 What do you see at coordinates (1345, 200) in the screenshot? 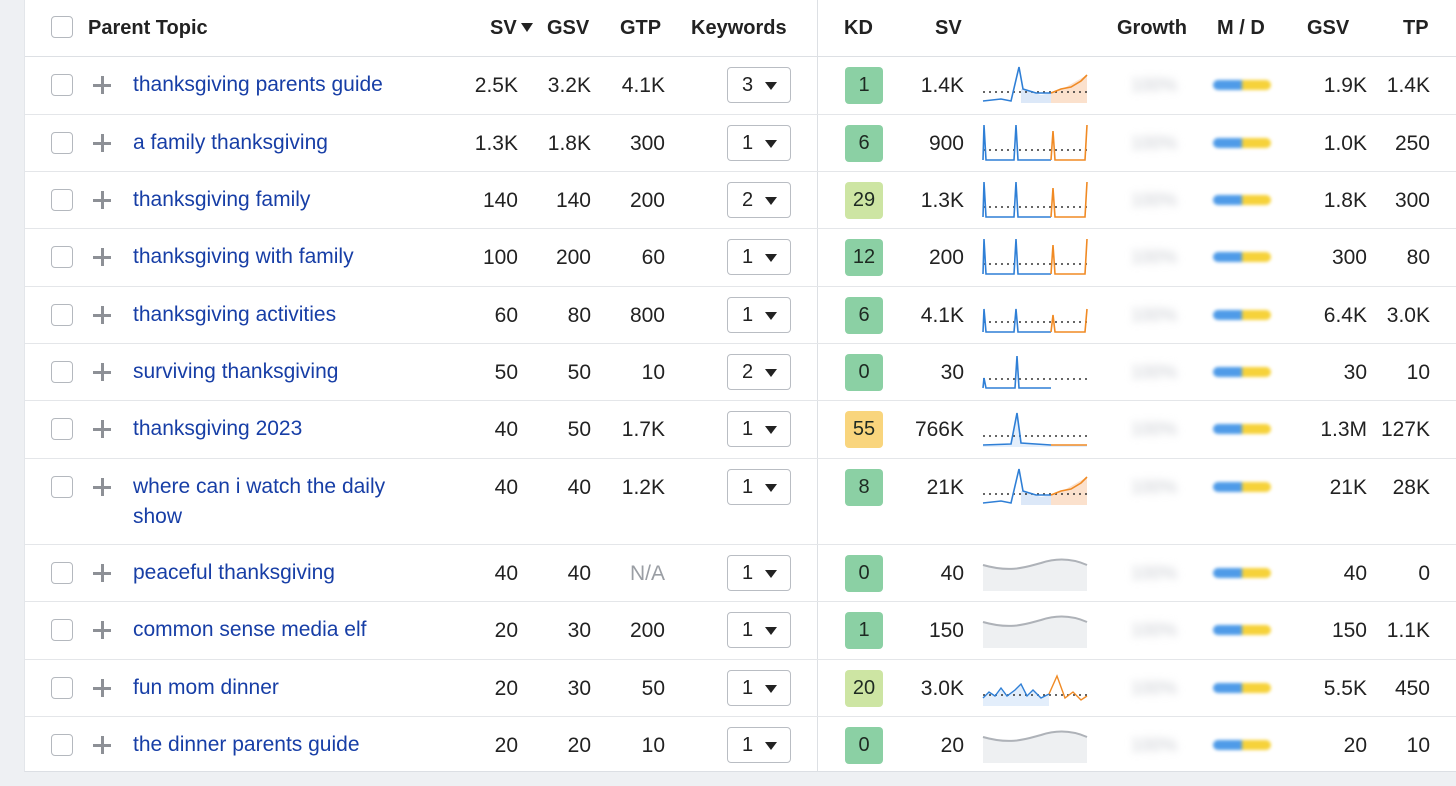
I see `gsv-value-2: 1.8K` at bounding box center [1345, 200].